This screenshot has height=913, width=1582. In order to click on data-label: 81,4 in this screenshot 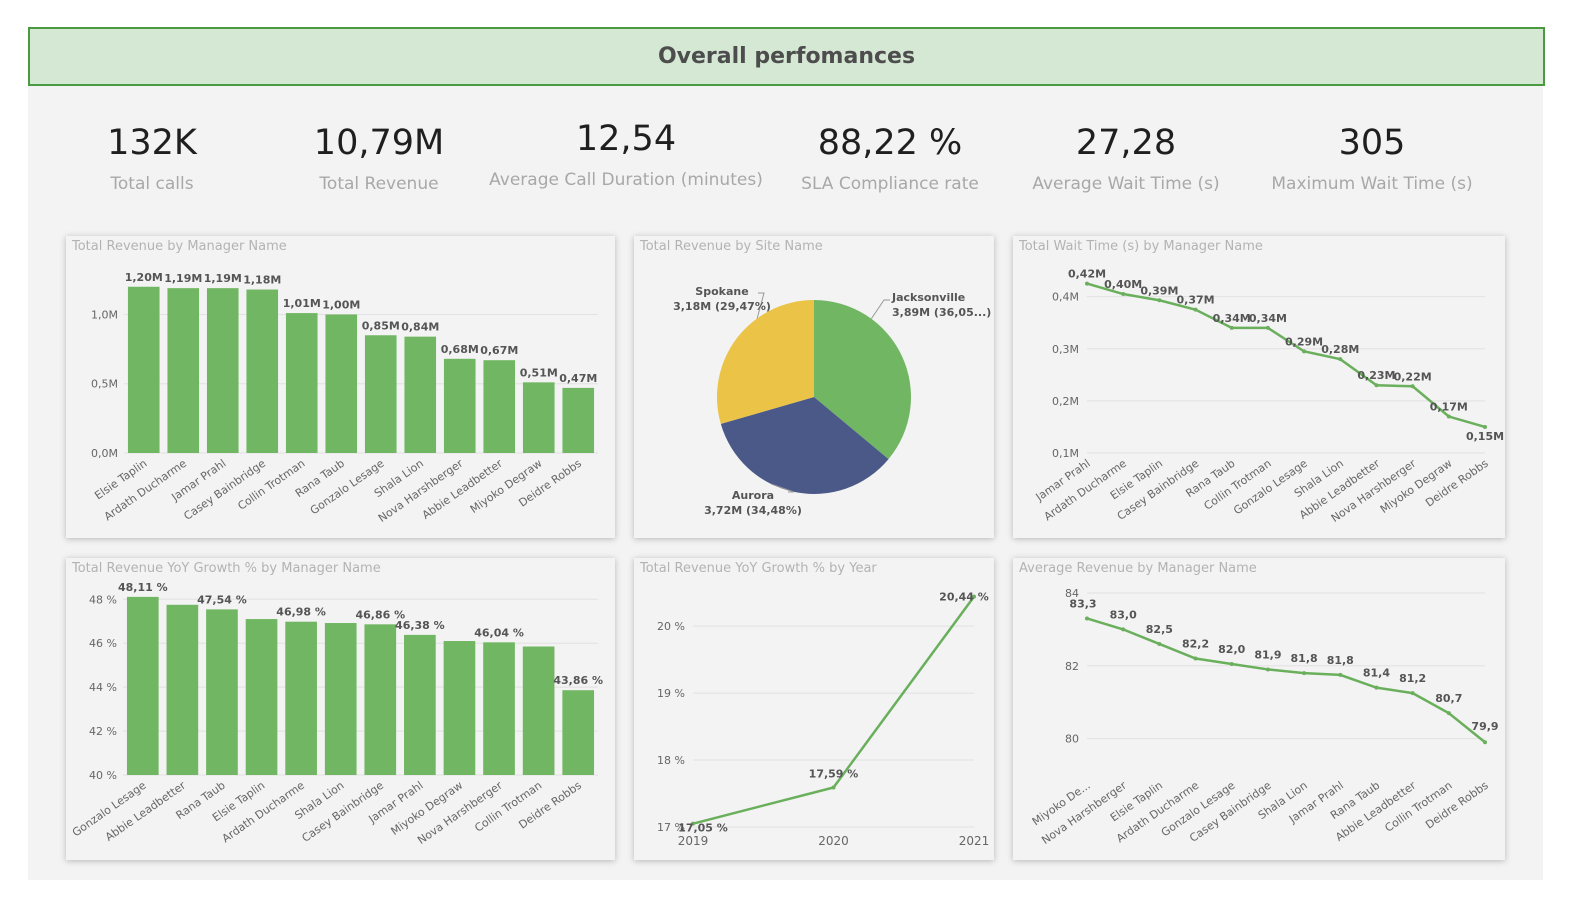, I will do `click(1376, 673)`.